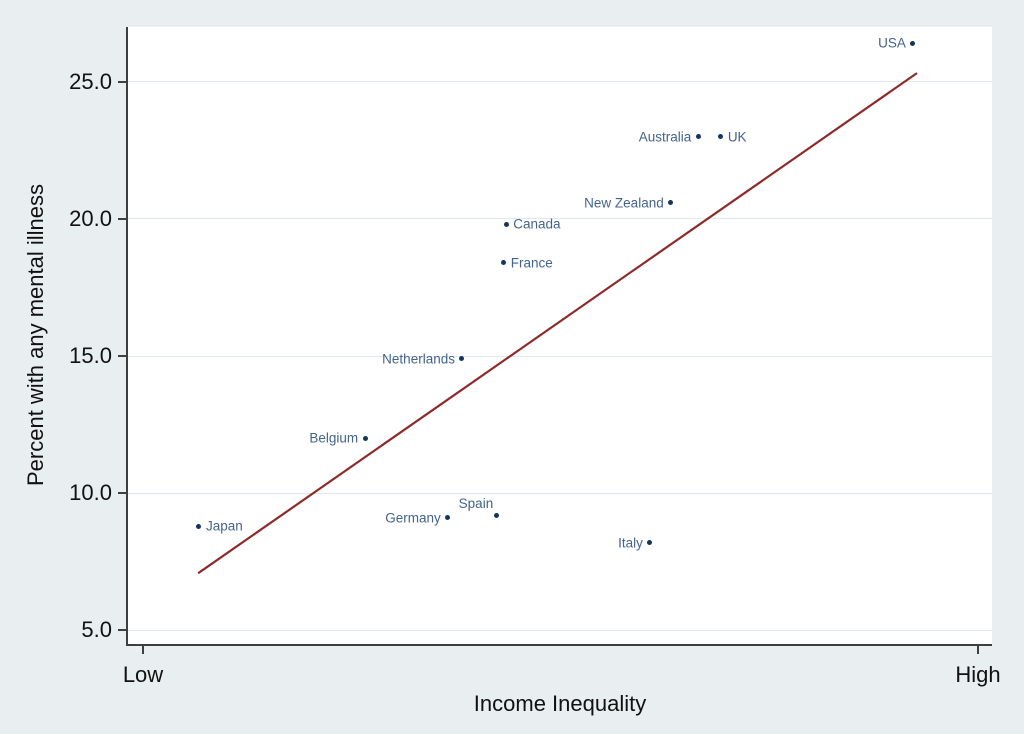  I want to click on x-axis-title: Income Inequality, so click(560, 703).